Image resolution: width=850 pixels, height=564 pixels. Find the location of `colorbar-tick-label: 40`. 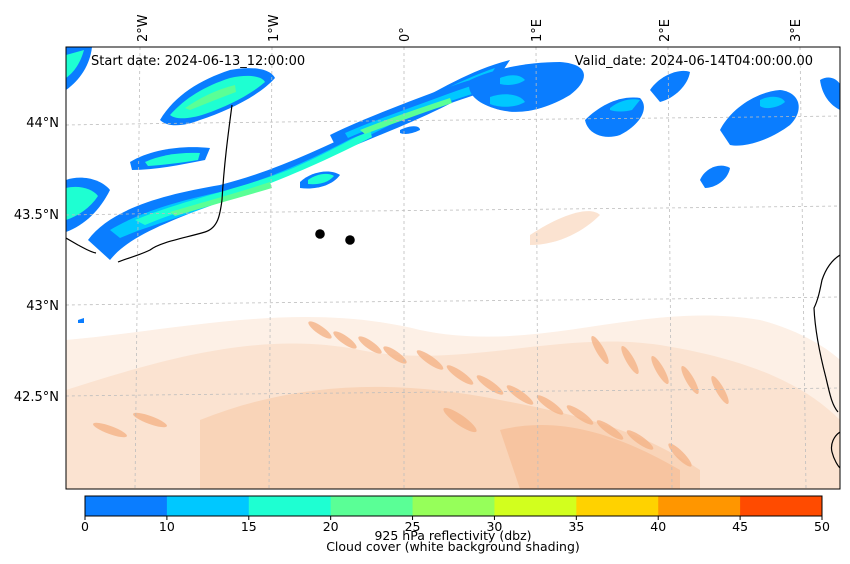

colorbar-tick-label: 40 is located at coordinates (658, 526).